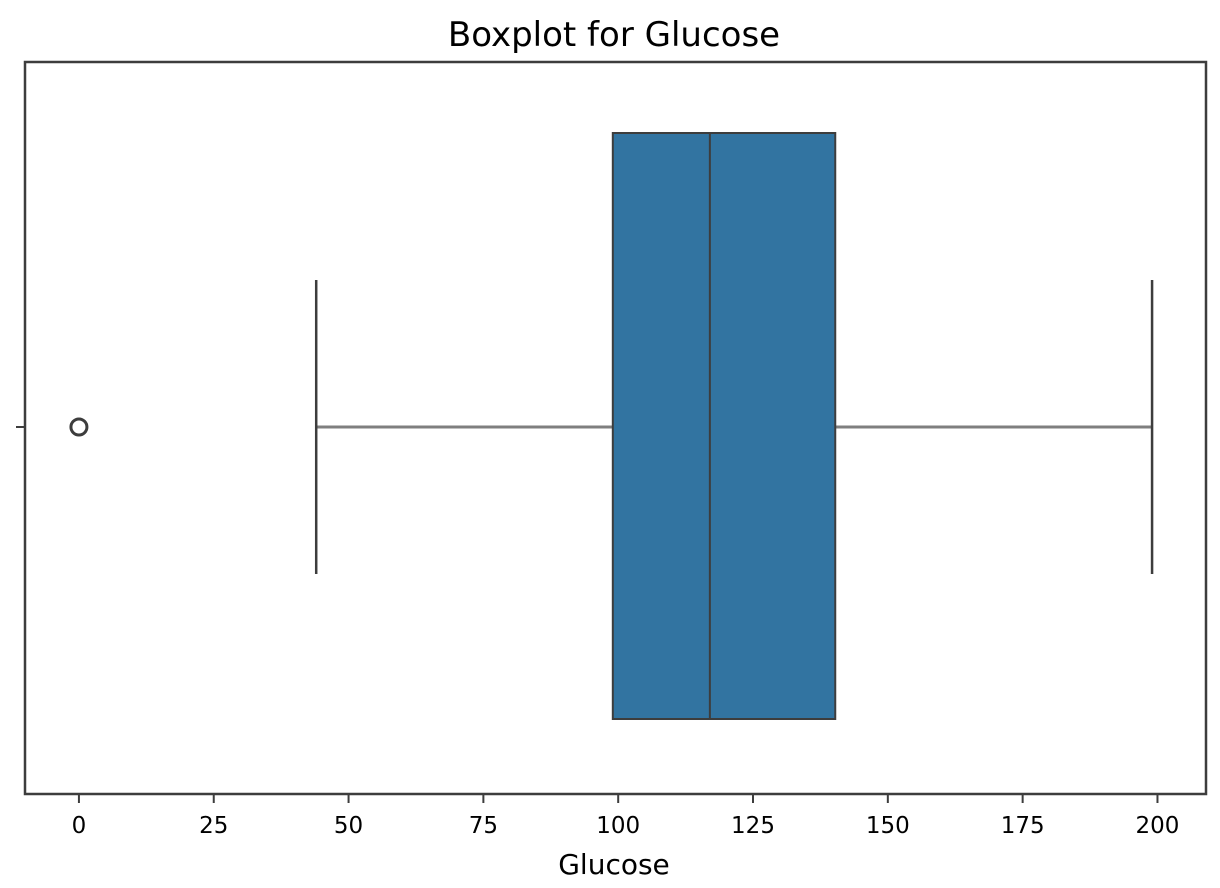 Image resolution: width=1220 pixels, height=888 pixels. What do you see at coordinates (1023, 826) in the screenshot?
I see `x-tick-label: 175` at bounding box center [1023, 826].